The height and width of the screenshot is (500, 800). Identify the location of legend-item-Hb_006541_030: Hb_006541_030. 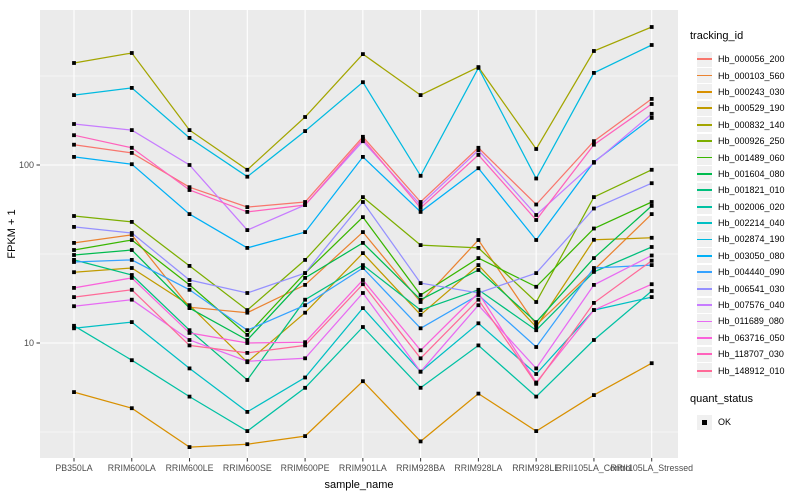
(744, 288).